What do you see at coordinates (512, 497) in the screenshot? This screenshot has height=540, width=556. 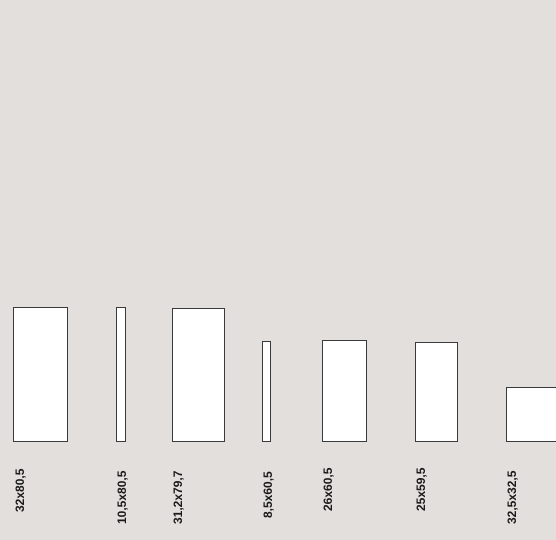 I see `panel-7-label: 32,5x32,5` at bounding box center [512, 497].